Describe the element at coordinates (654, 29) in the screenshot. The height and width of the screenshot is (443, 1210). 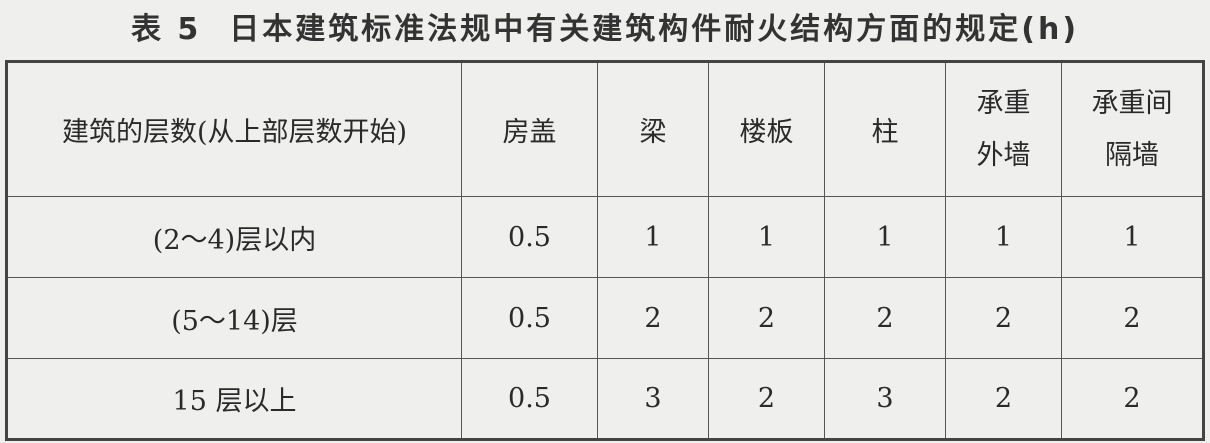
I see `table-caption: 日本建筑标准法规中有关建筑构件耐火结构方面的规定(h)` at that location.